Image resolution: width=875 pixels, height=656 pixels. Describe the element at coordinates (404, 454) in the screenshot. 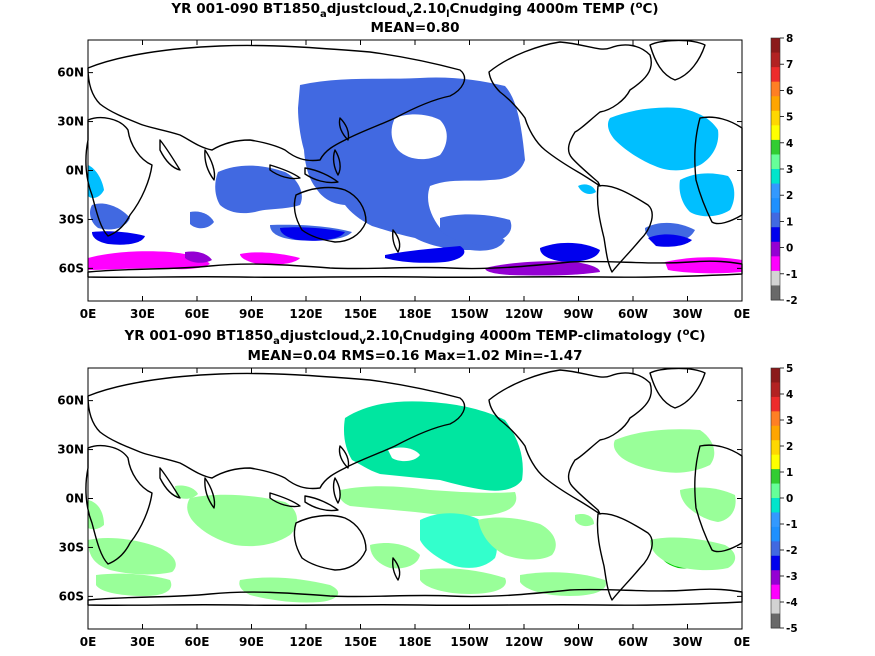

I see `n-pacific-hole` at that location.